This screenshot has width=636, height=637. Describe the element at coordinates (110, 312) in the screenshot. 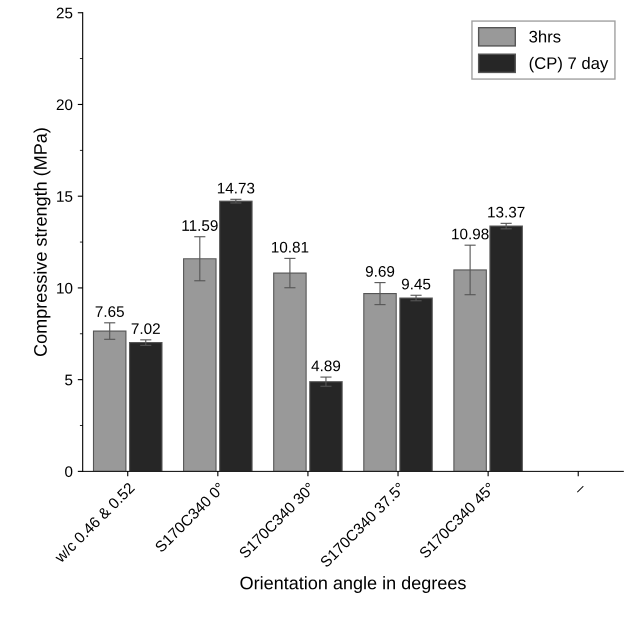

I see `data-label: 7.65` at that location.